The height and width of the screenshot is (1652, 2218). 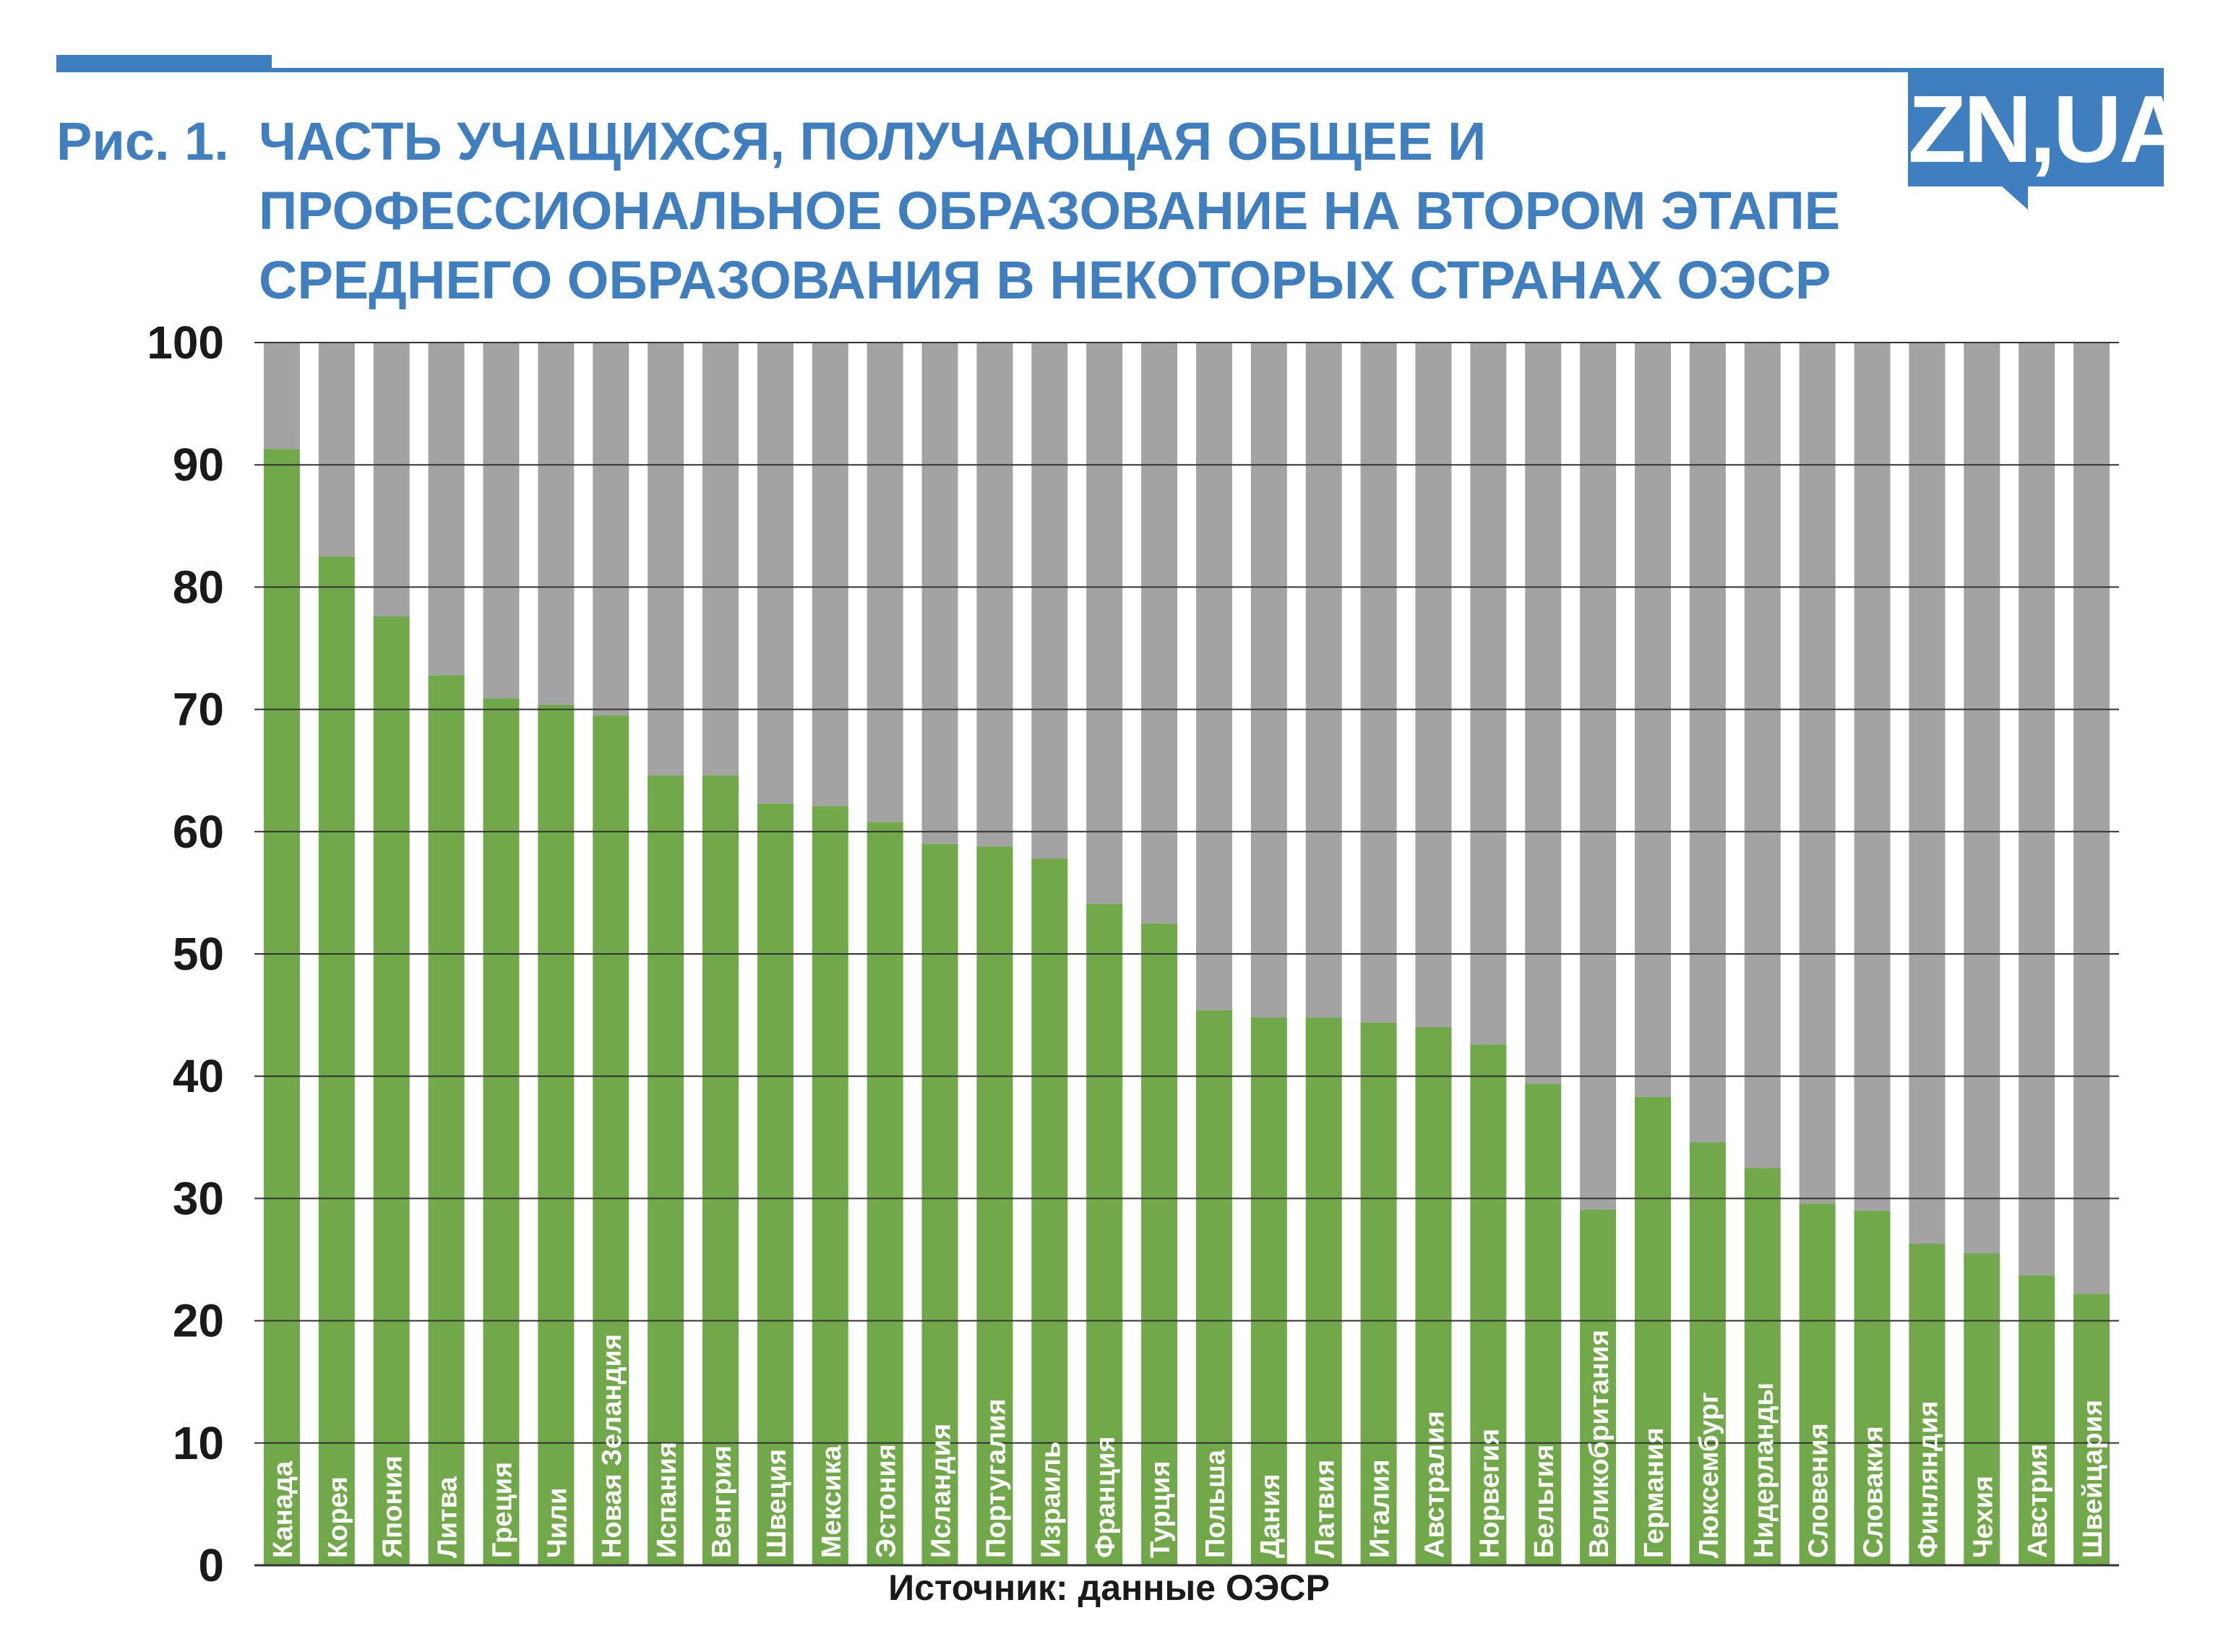 I want to click on category-label: Новая Зеландия, so click(x=612, y=1446).